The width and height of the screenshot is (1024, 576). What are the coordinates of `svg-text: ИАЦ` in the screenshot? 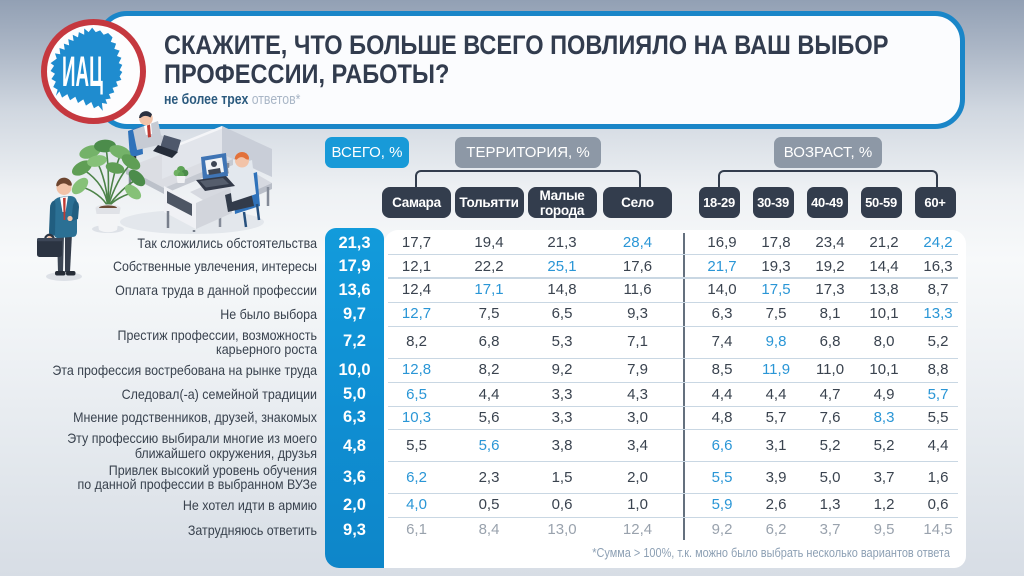 It's located at (82, 72).